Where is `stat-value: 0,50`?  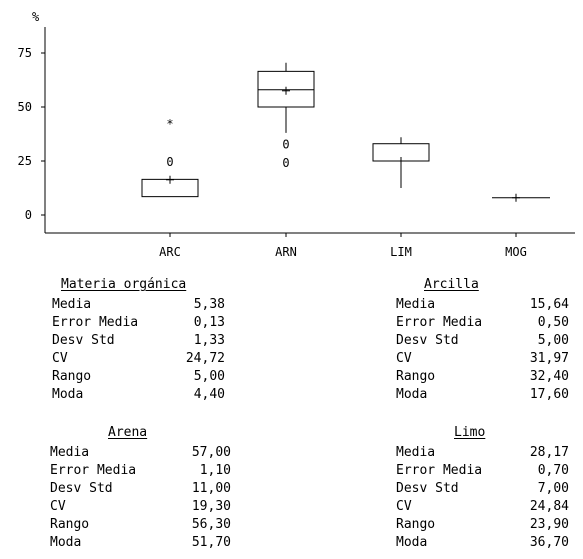 stat-value: 0,50 is located at coordinates (553, 322).